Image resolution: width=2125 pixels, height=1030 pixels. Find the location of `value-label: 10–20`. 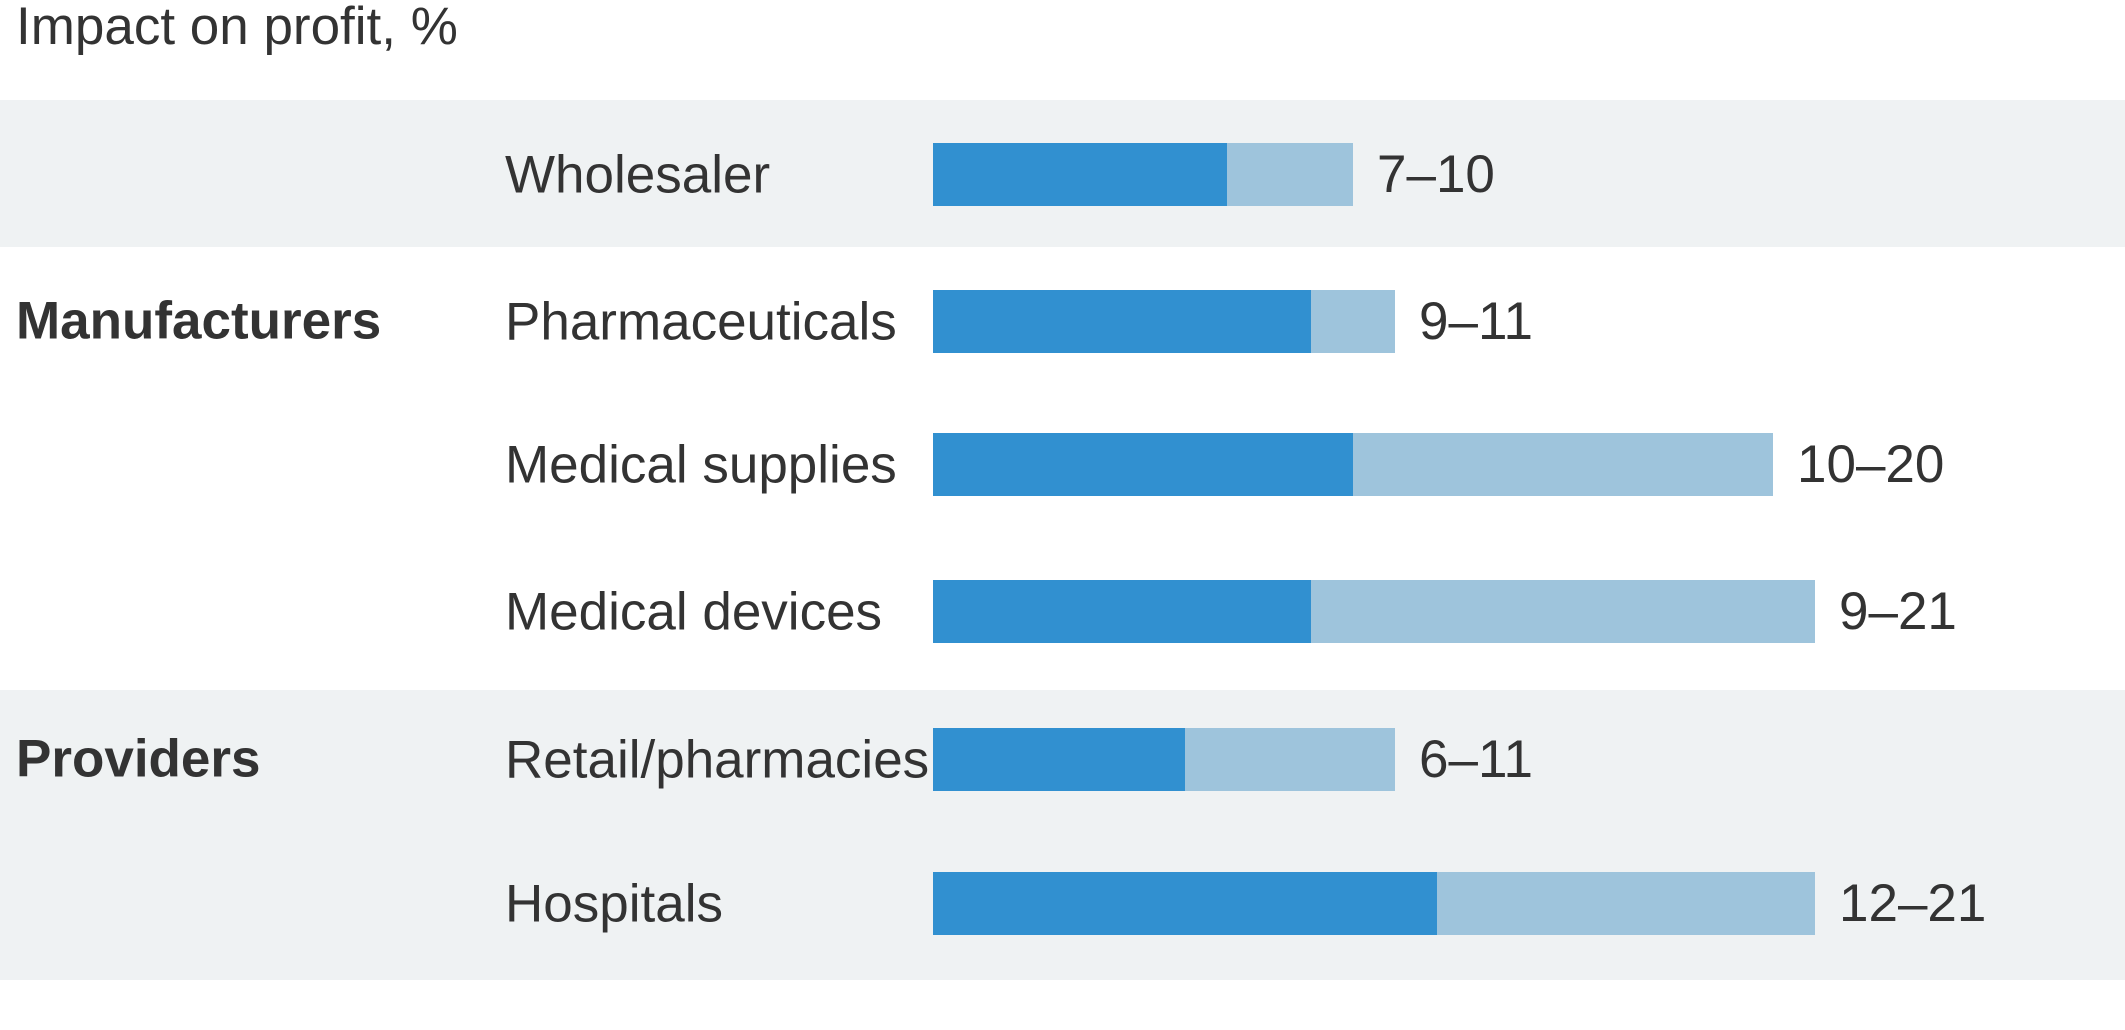

value-label: 10–20 is located at coordinates (1871, 464).